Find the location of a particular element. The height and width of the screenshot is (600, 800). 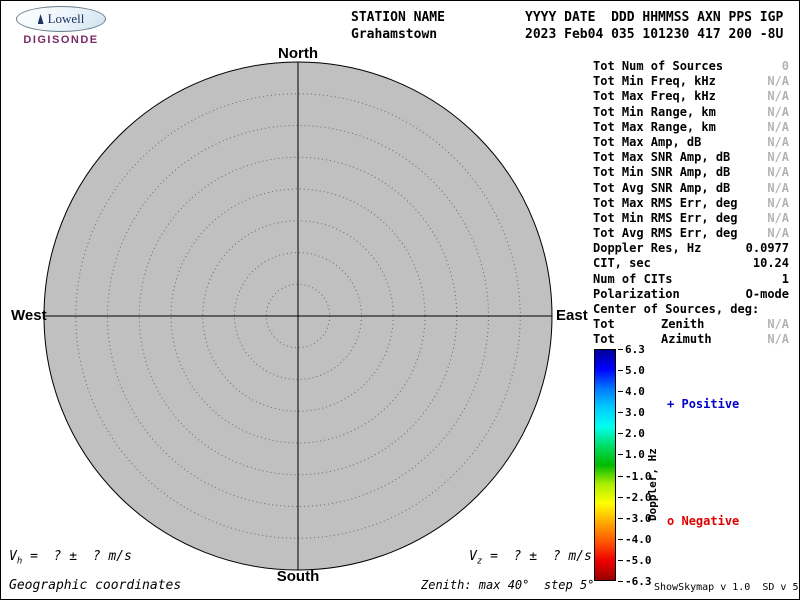

stat-row: Tot Min RMS Err, deg N/A is located at coordinates (691, 218).